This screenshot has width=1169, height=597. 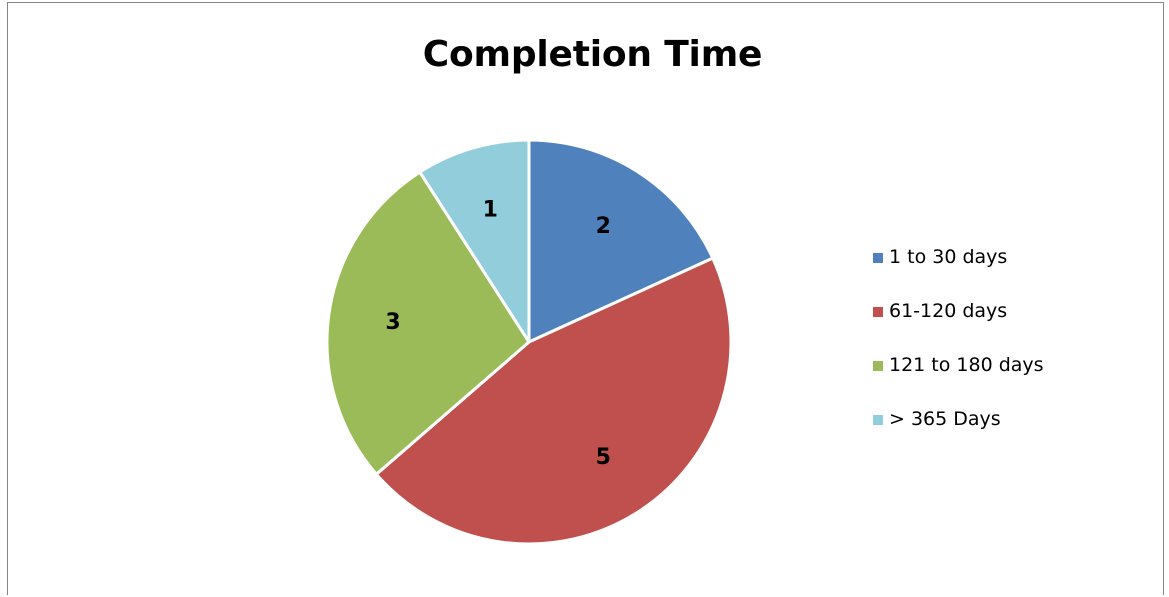 What do you see at coordinates (592, 54) in the screenshot?
I see `chart-title: Completion Time` at bounding box center [592, 54].